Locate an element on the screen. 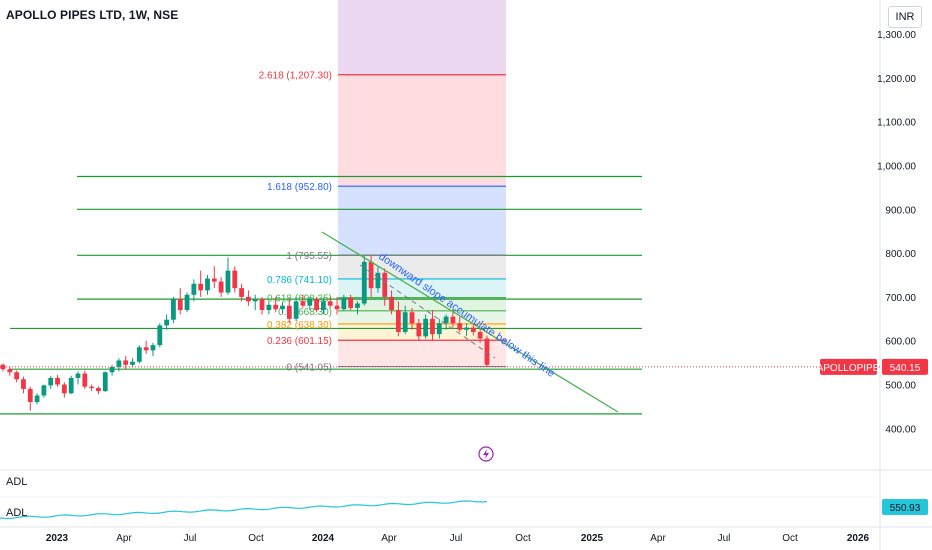 The image size is (932, 550). adl-value: 550.93 is located at coordinates (905, 508).